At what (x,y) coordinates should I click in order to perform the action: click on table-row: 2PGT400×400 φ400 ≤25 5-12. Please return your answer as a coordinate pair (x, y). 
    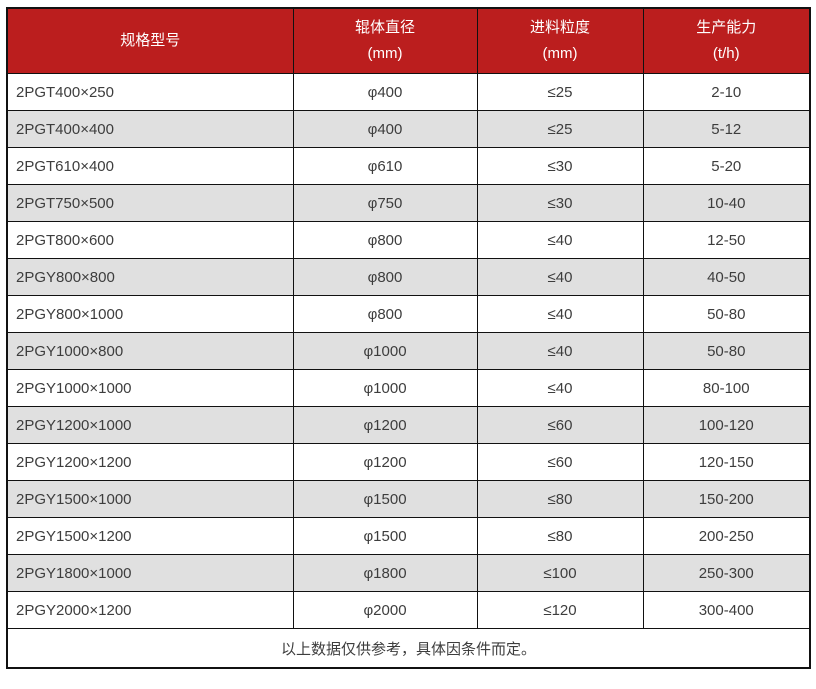
    Looking at the image, I should click on (408, 129).